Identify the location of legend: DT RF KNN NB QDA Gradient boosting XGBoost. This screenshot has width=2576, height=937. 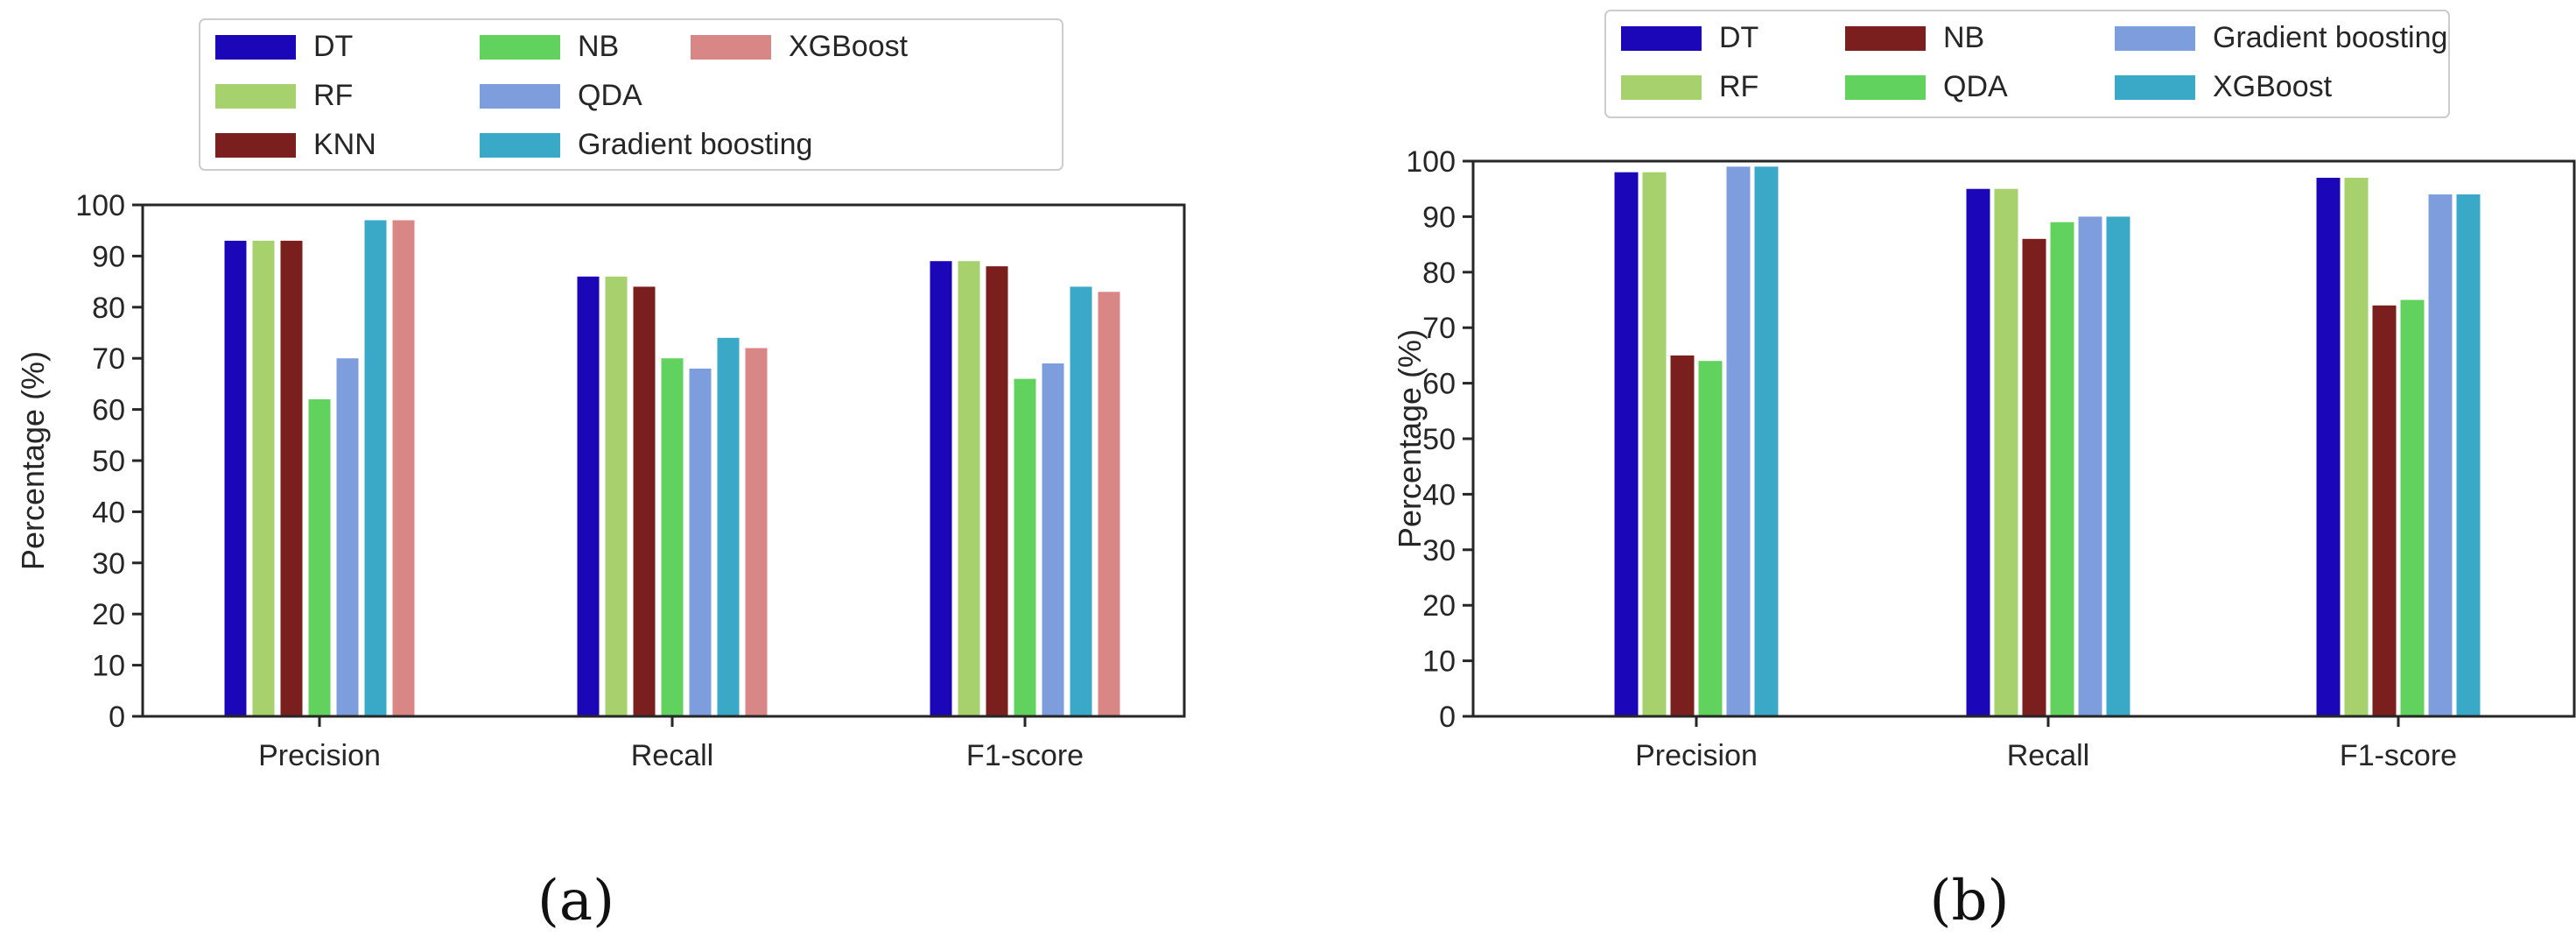
(631, 94).